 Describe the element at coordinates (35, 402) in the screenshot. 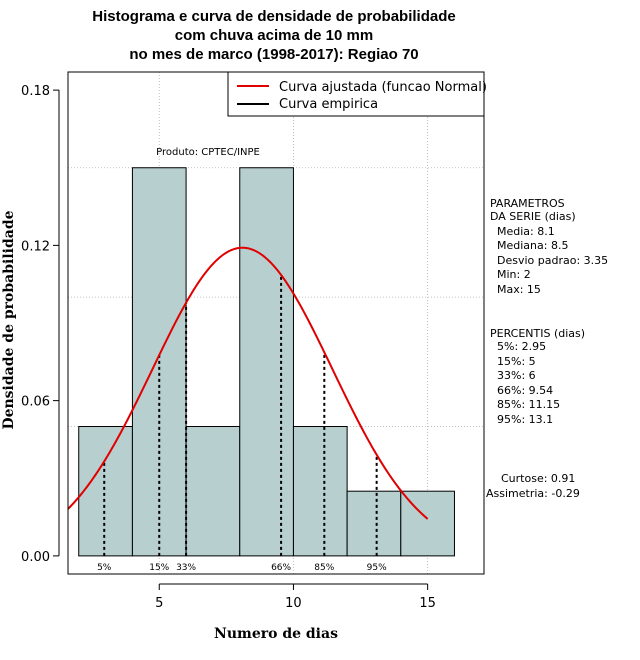

I see `y-tick-label-1: 0.06` at that location.